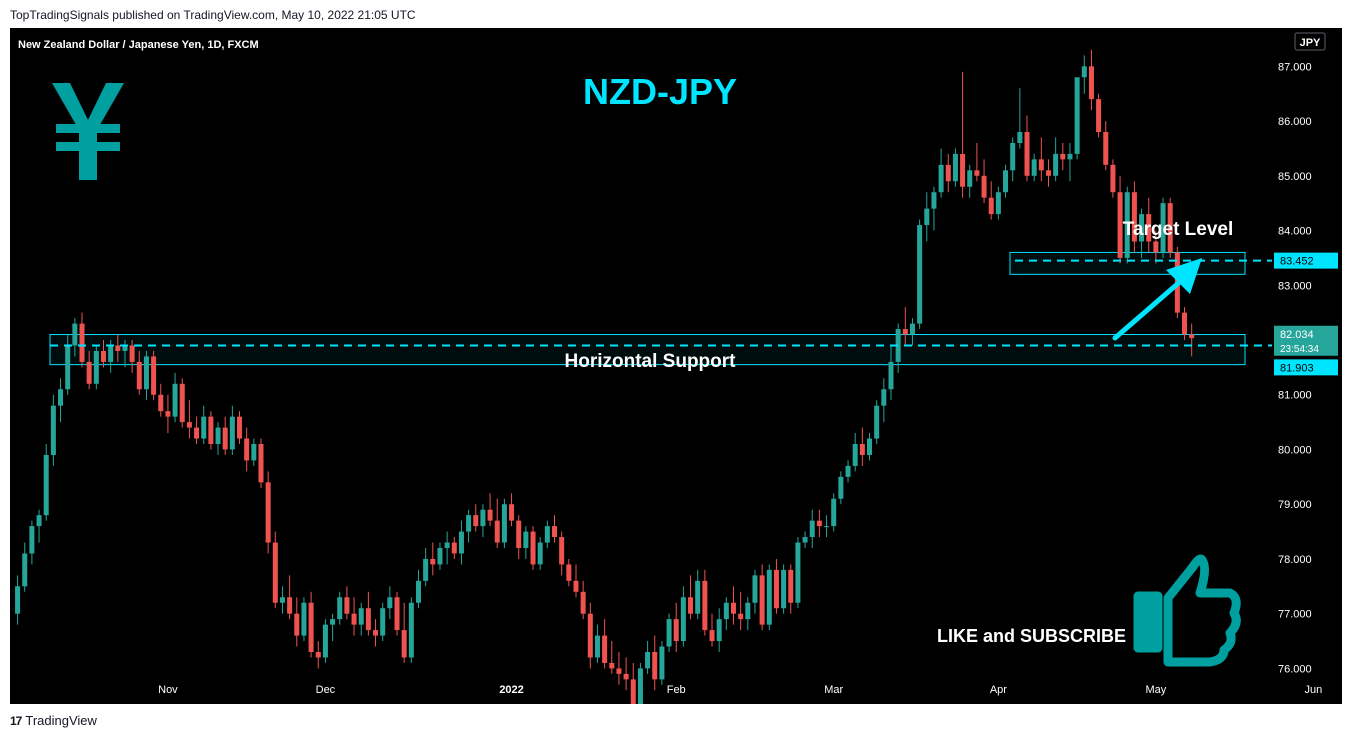  What do you see at coordinates (740, 690) in the screenshot?
I see `time-axis: Nov Dec 2022 Feb Mar Apr May Jun` at bounding box center [740, 690].